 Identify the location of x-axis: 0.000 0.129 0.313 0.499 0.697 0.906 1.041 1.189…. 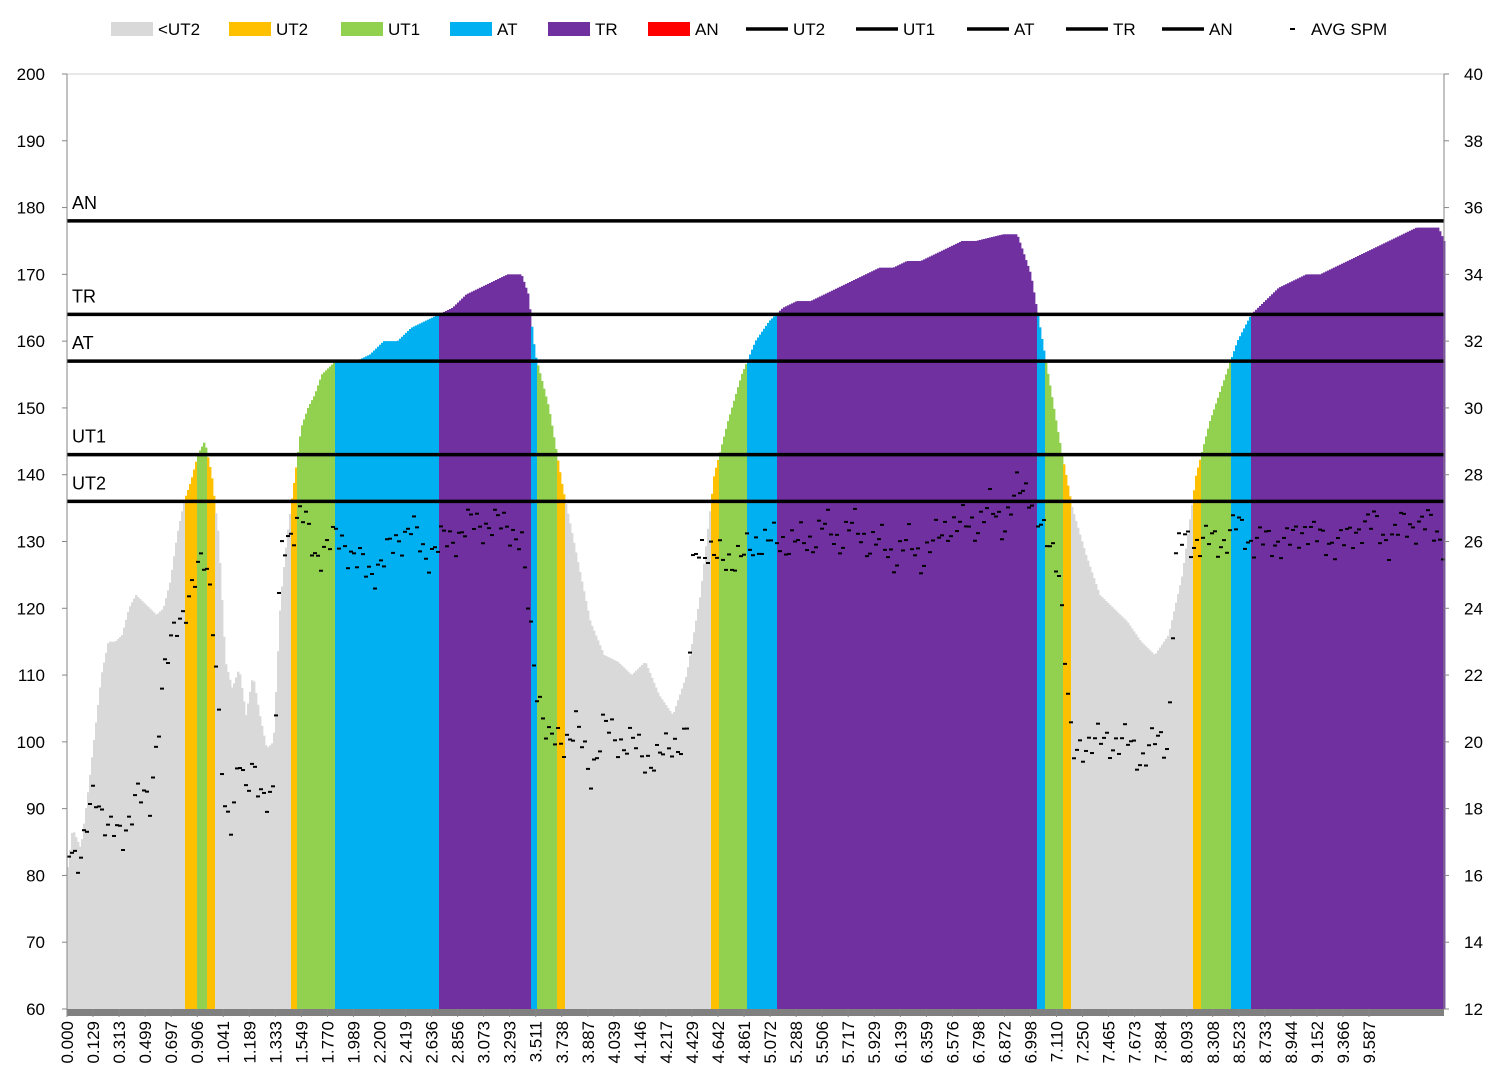
(718, 1036).